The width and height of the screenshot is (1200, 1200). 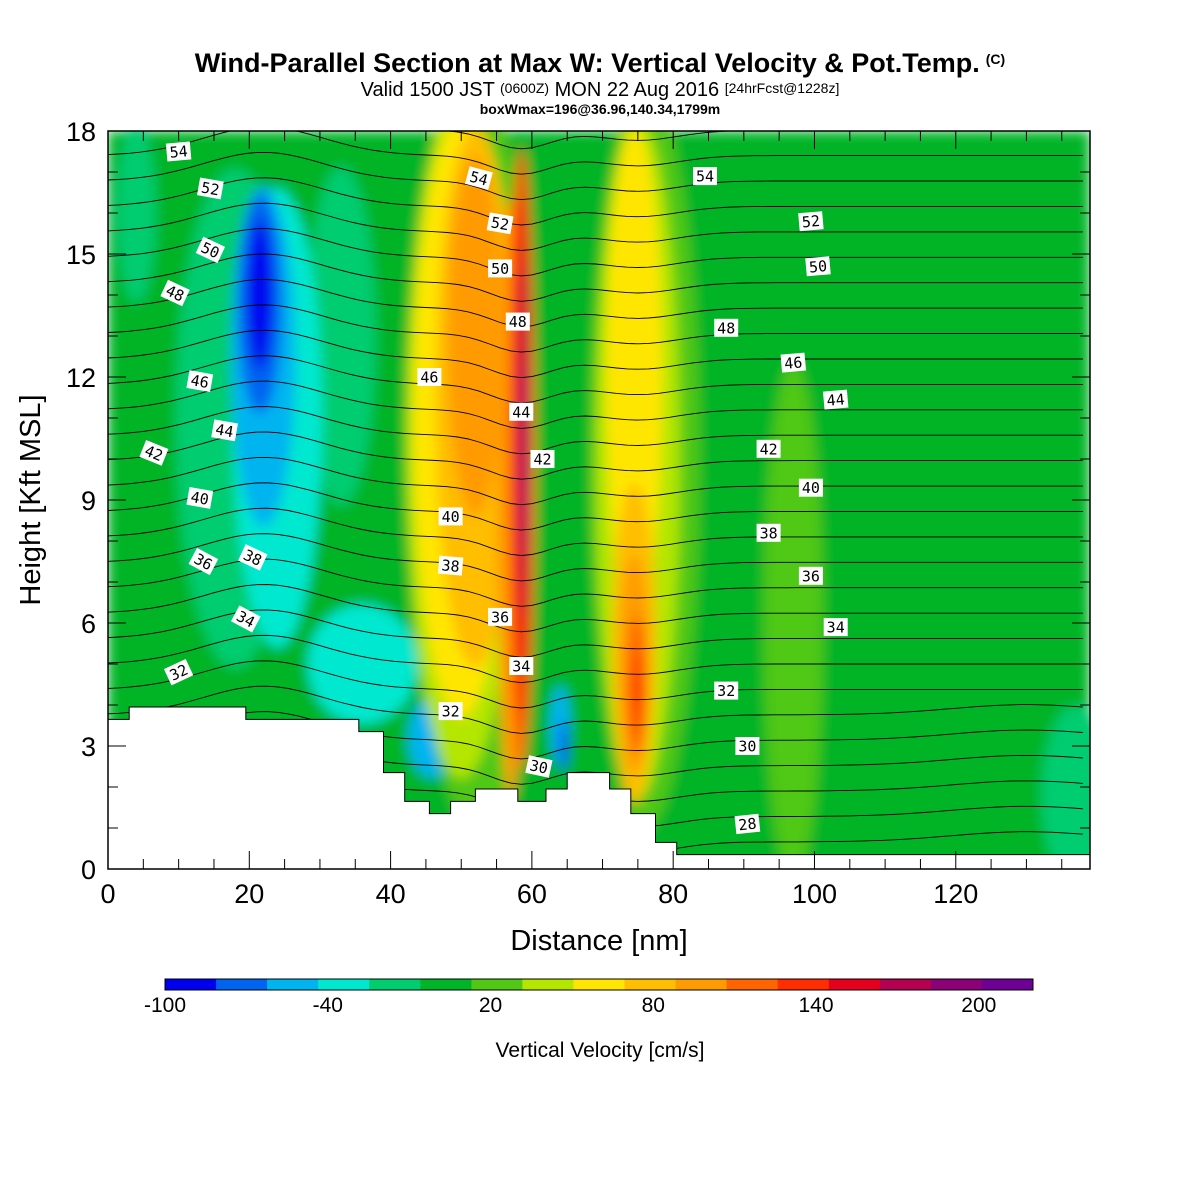 What do you see at coordinates (637, 90) in the screenshot?
I see `valid-date: MON 22 Aug 2016` at bounding box center [637, 90].